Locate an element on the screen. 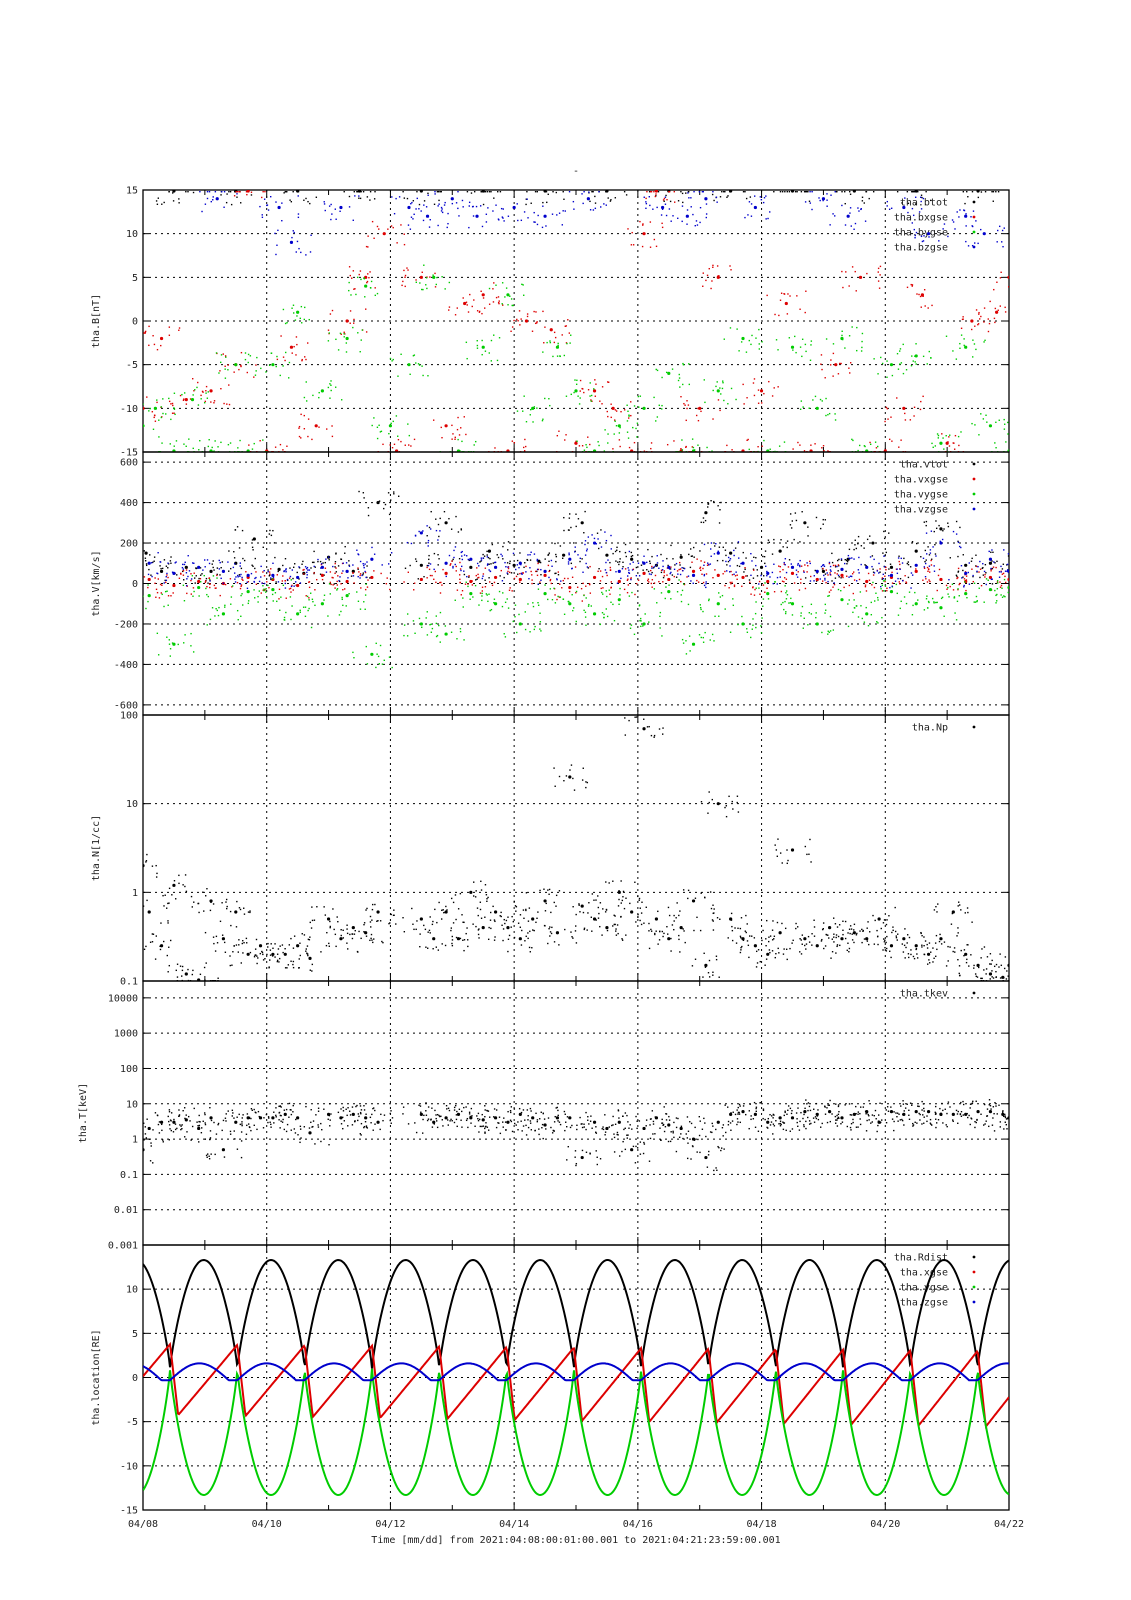  y-tick-label: -5 is located at coordinates (132, 365).